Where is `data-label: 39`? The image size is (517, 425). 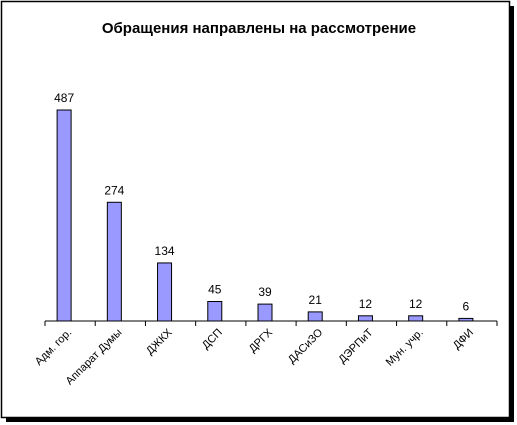
data-label: 39 is located at coordinates (265, 292).